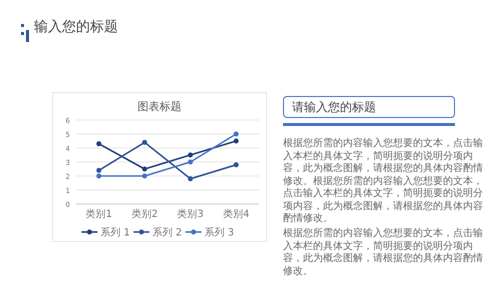 The image size is (500, 281). Describe the element at coordinates (219, 232) in the screenshot. I see `legend-label: 系列 3` at that location.